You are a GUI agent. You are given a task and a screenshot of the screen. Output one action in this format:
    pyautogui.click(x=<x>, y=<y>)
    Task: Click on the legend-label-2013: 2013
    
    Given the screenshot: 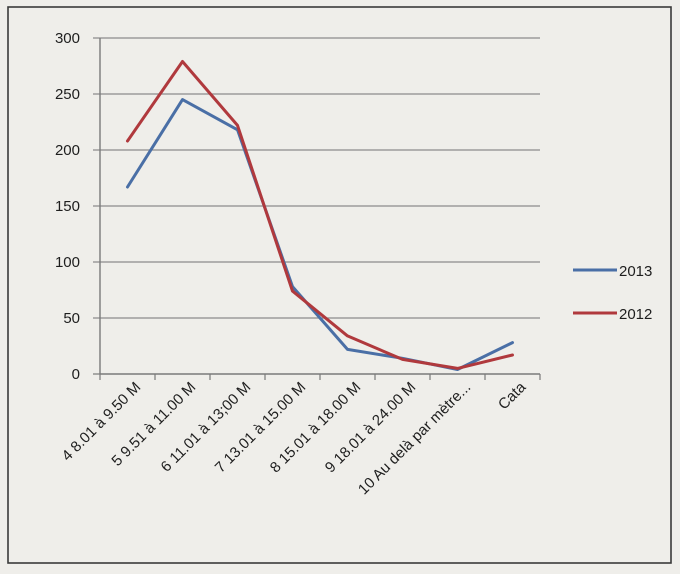 What is the action you would take?
    pyautogui.click(x=635, y=271)
    